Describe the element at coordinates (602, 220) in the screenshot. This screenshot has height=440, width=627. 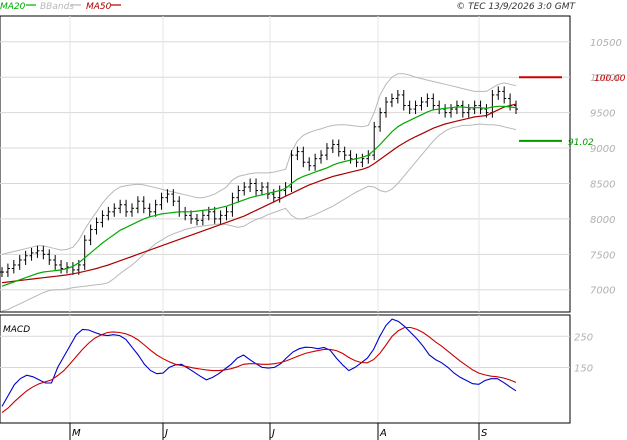
I see `price-y-tick-label: 8000` at that location.